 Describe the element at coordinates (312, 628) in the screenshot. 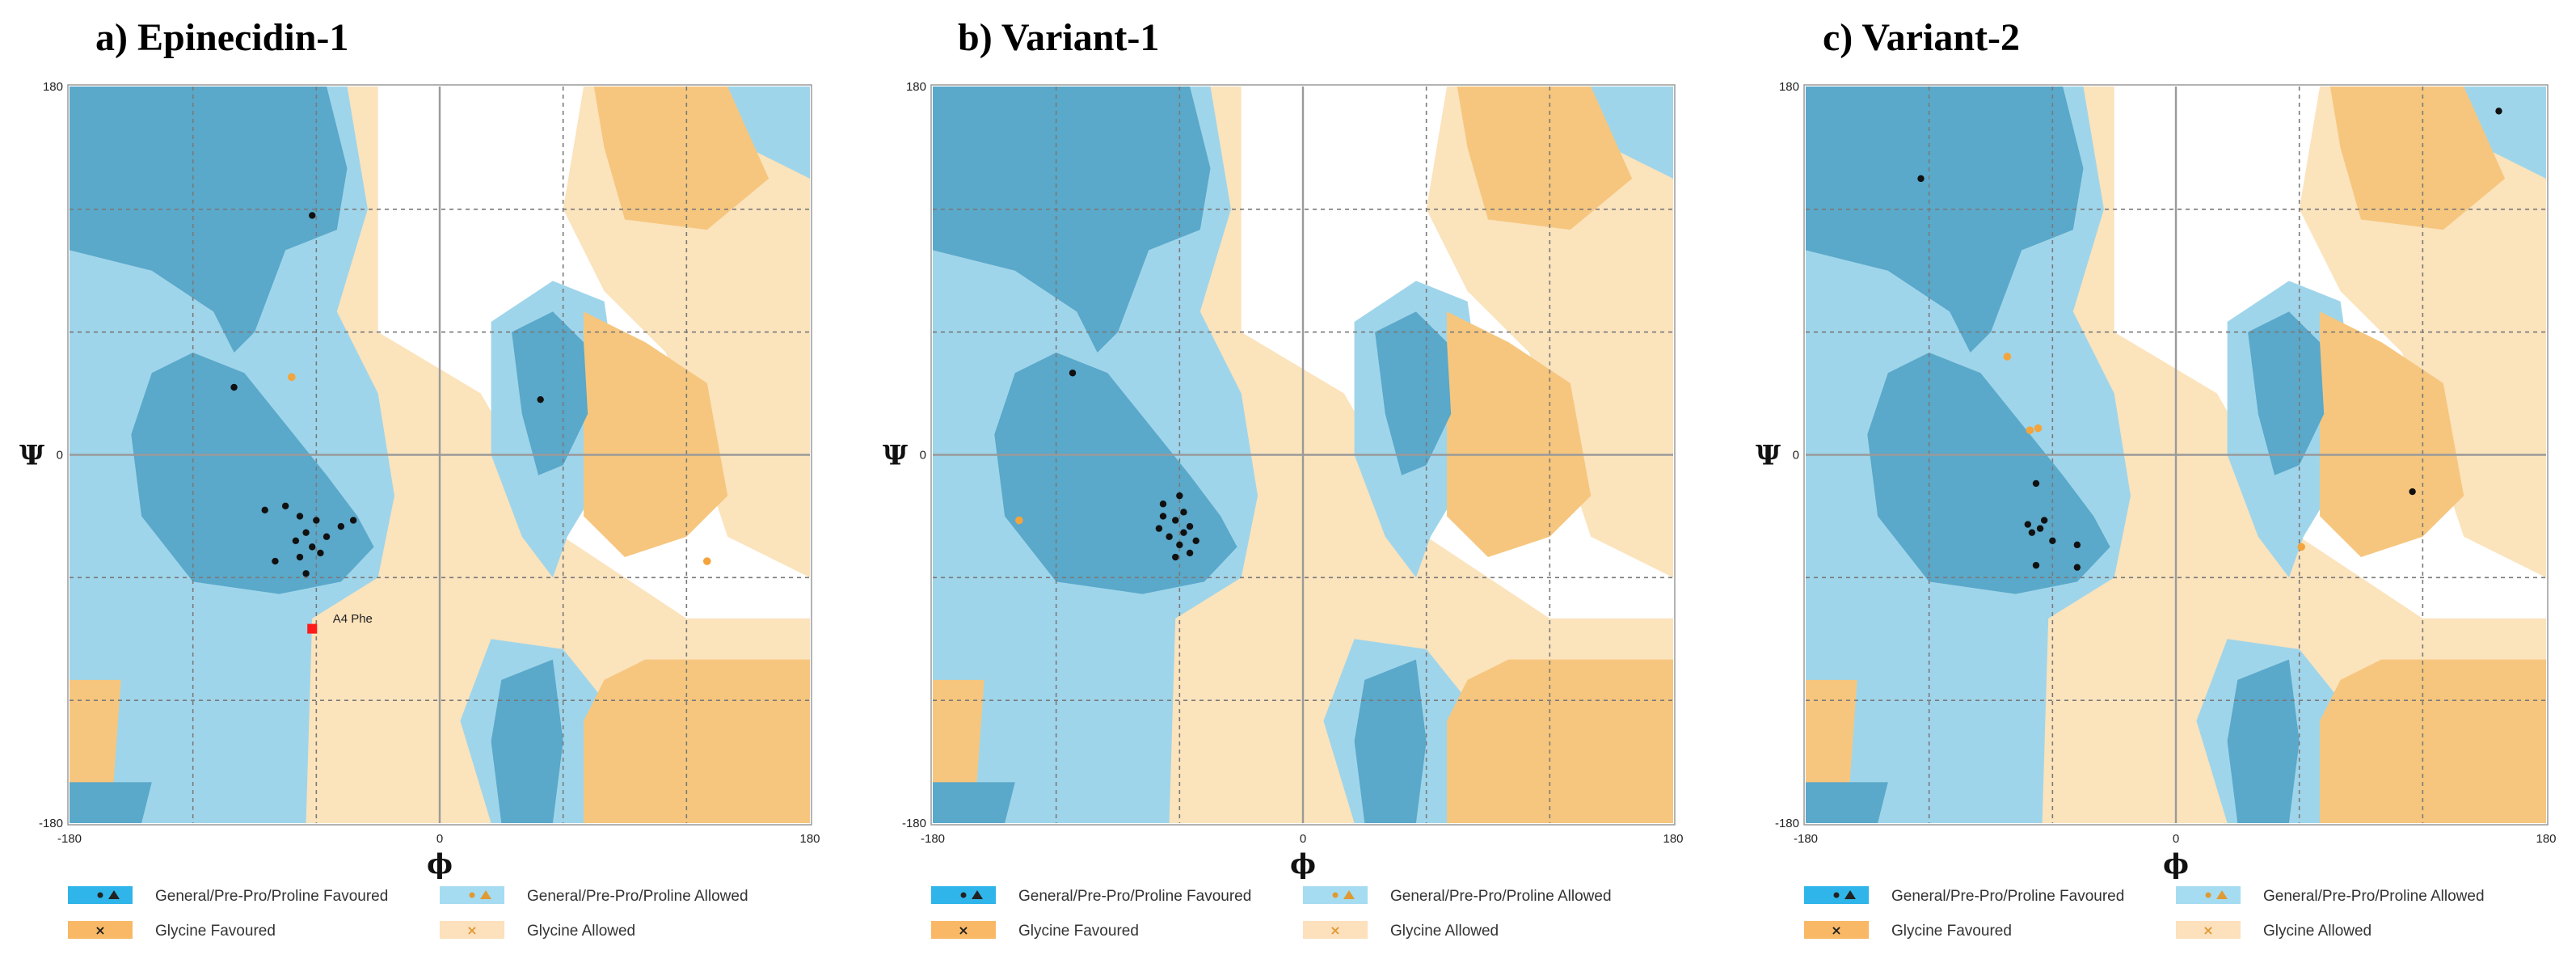

I see `outlier-residue-point` at that location.